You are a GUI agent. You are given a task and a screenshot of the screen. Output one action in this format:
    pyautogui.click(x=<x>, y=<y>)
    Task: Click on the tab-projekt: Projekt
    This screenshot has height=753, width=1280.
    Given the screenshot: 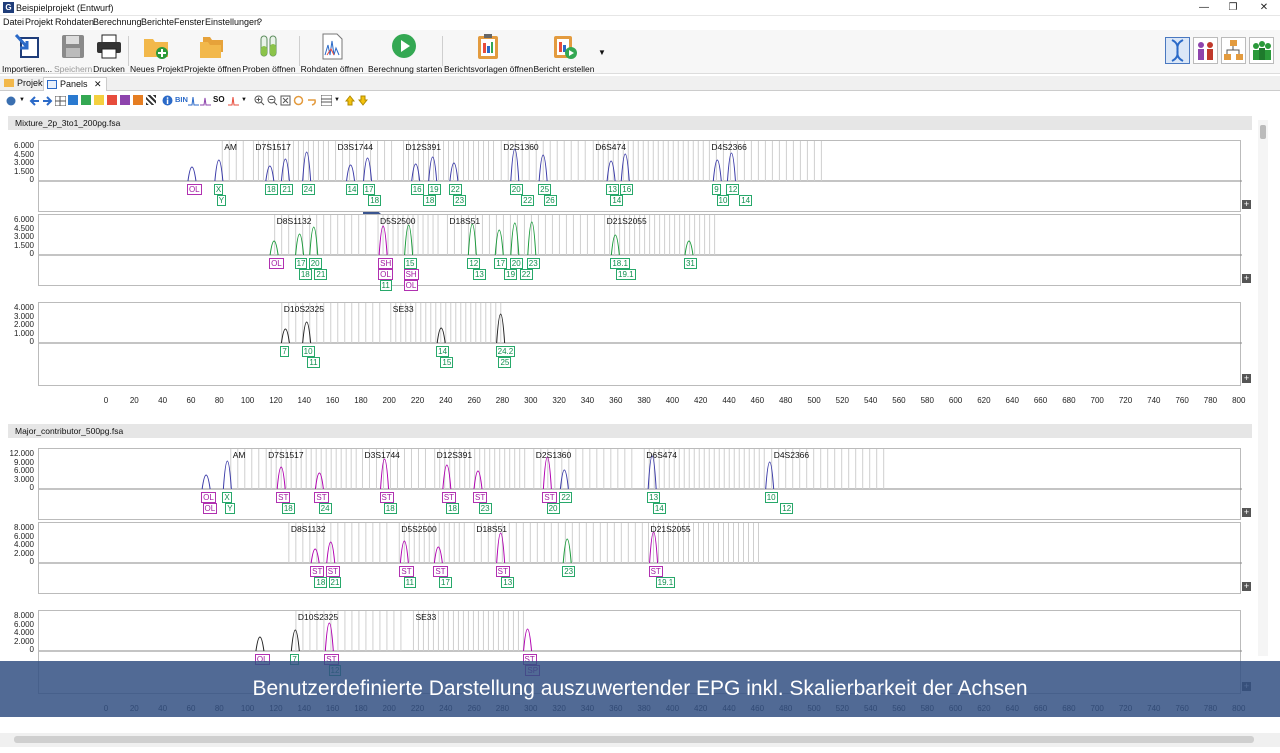 What is the action you would take?
    pyautogui.click(x=25, y=84)
    